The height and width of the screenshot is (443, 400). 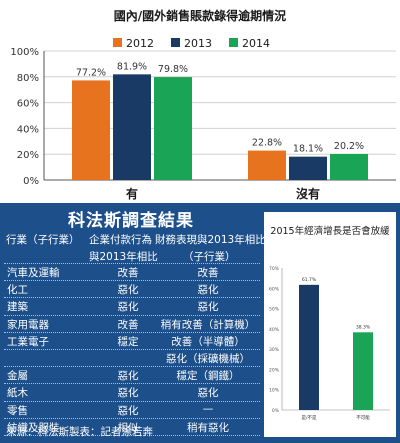 What do you see at coordinates (128, 427) in the screenshot?
I see `cell-payment: 相似` at bounding box center [128, 427].